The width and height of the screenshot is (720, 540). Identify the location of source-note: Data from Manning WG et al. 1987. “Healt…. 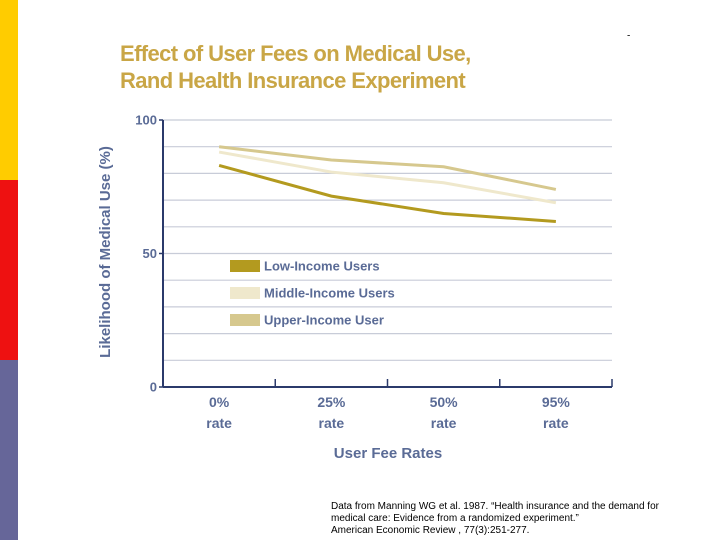
(495, 518).